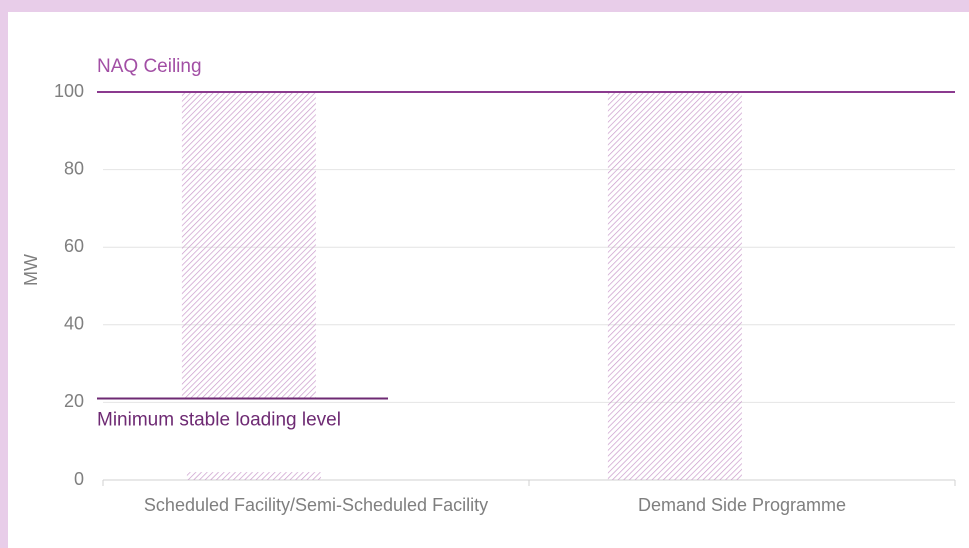 This screenshot has height=548, width=969. What do you see at coordinates (74, 168) in the screenshot?
I see `y-tick-label: 80` at bounding box center [74, 168].